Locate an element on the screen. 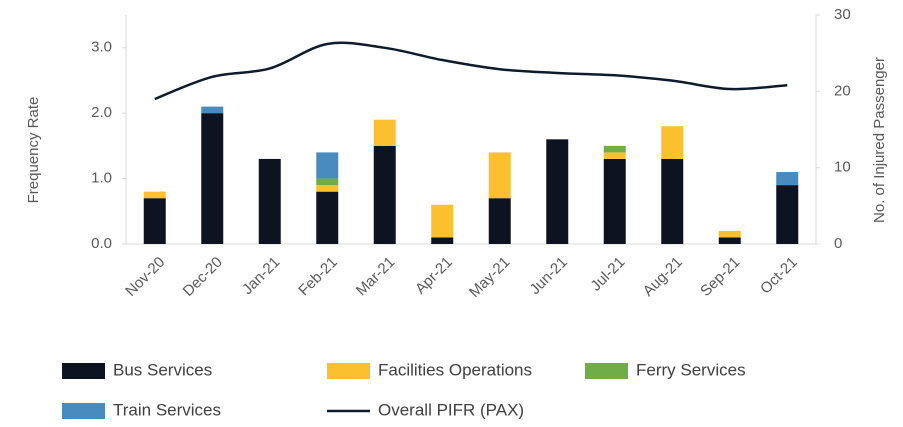 This screenshot has width=903, height=427. y2-tick-label: 0 is located at coordinates (838, 243).